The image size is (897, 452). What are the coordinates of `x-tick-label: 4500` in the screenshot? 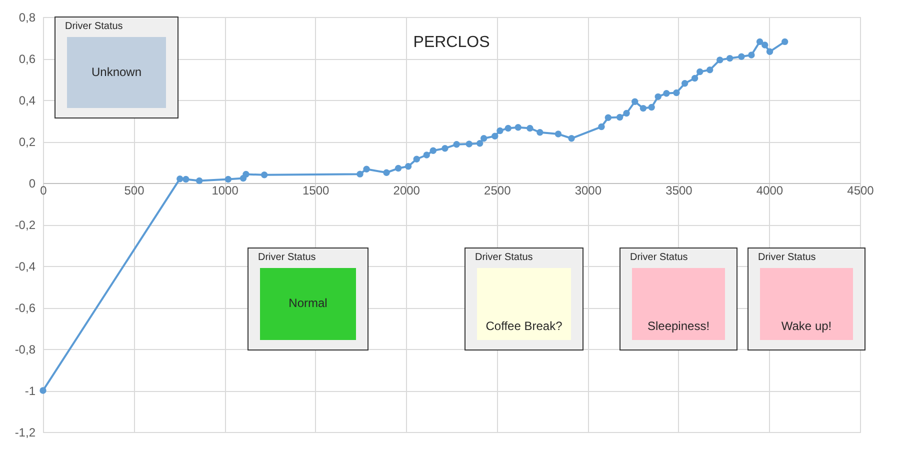 It's located at (860, 191).